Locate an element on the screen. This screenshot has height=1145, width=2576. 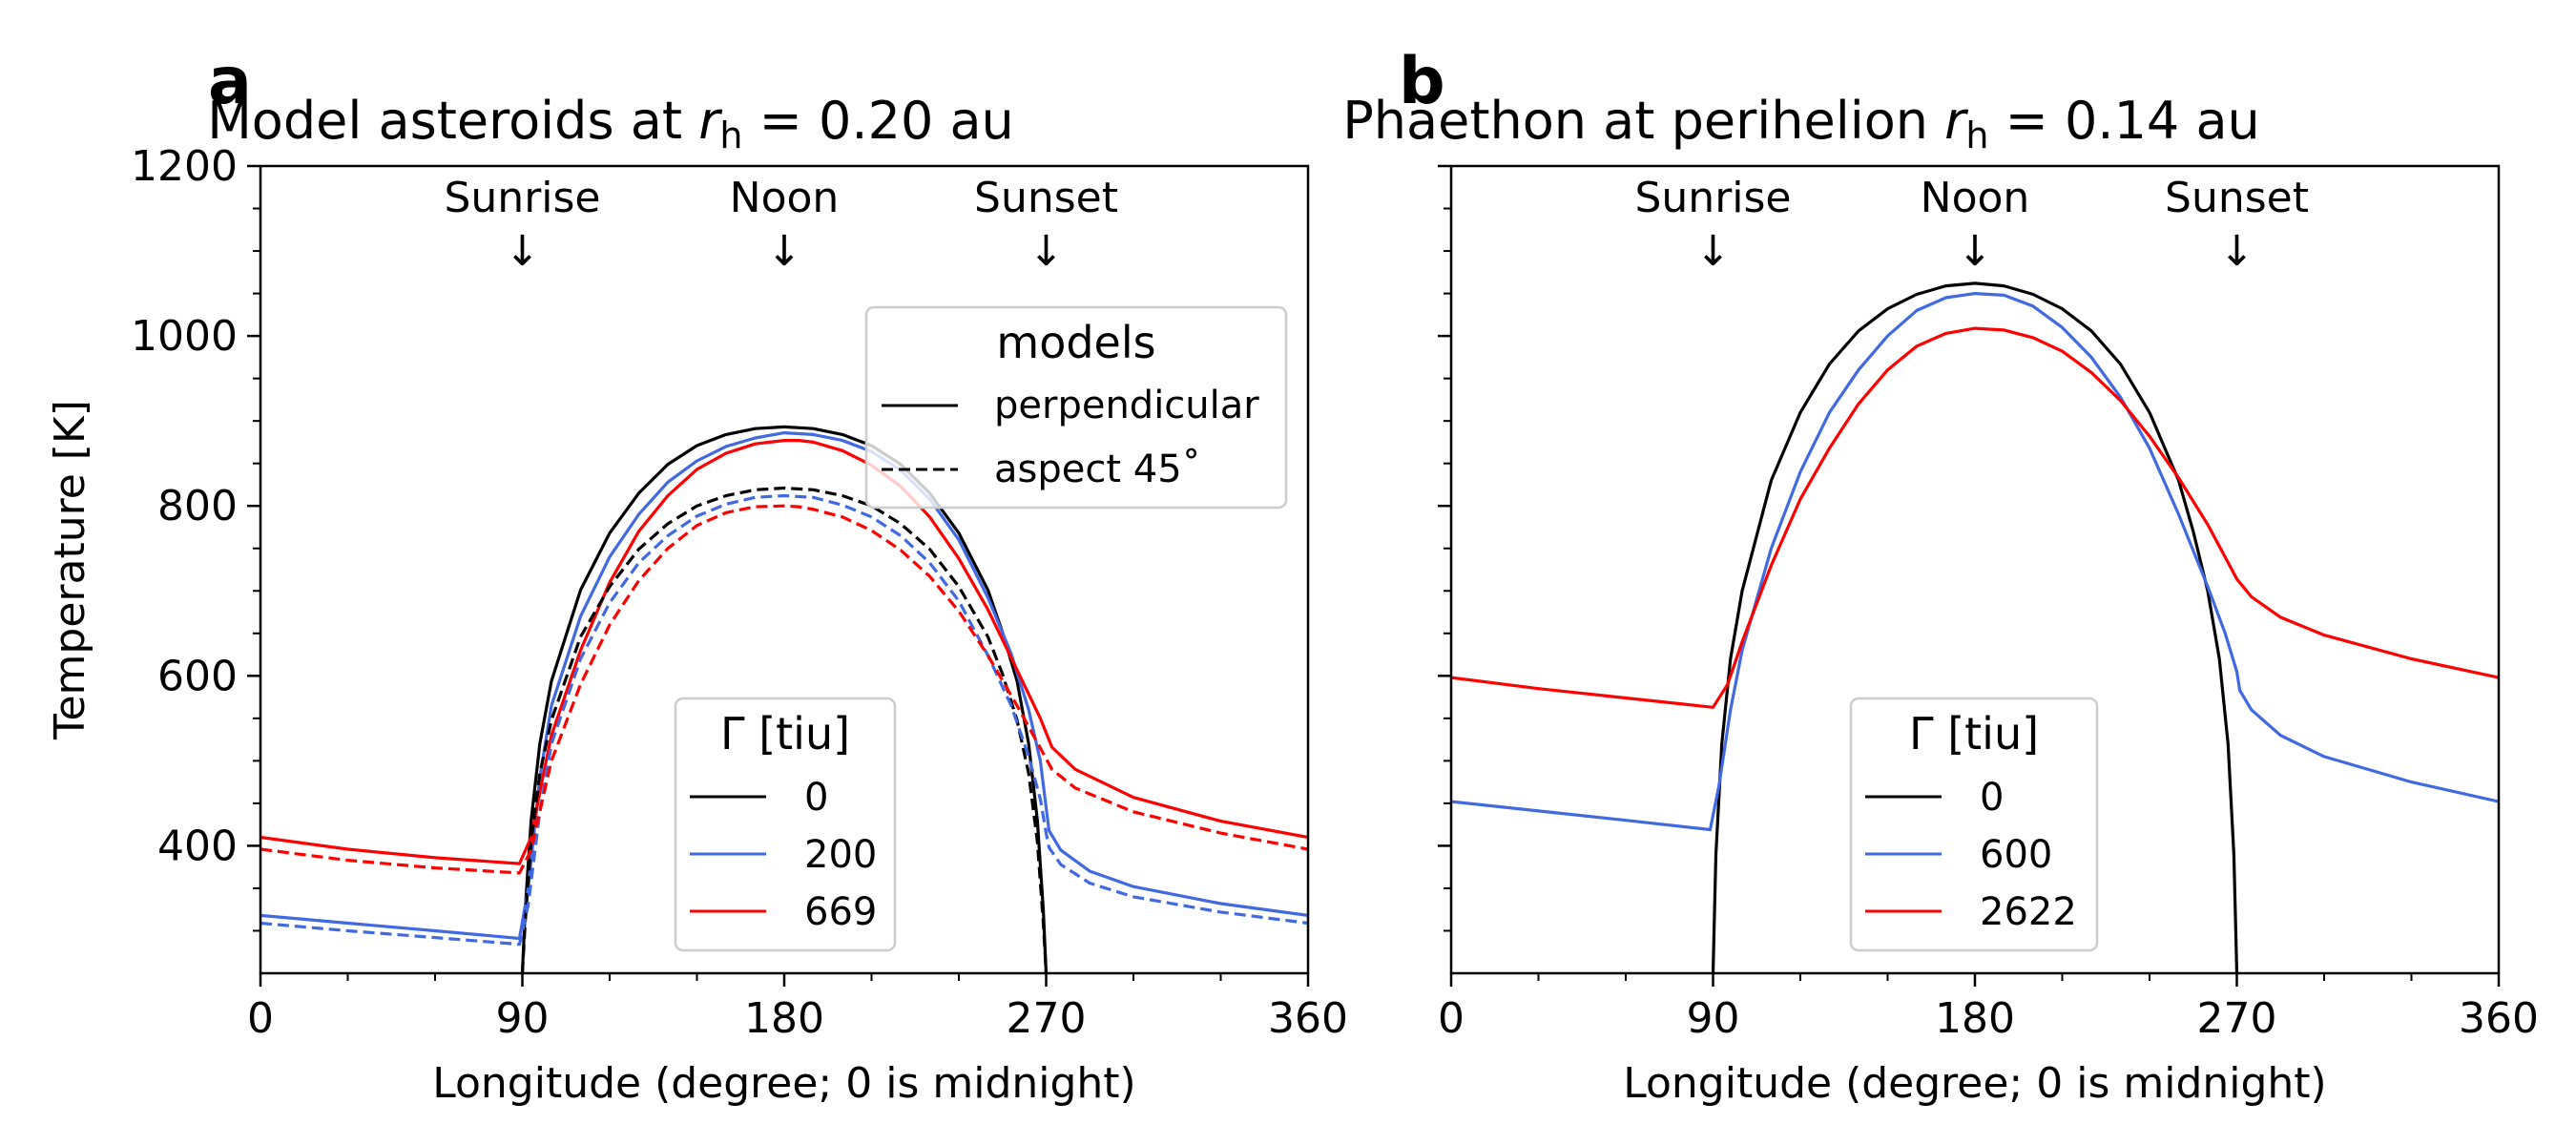
gamma-legend-b-entry-1: 600 is located at coordinates (2016, 855).